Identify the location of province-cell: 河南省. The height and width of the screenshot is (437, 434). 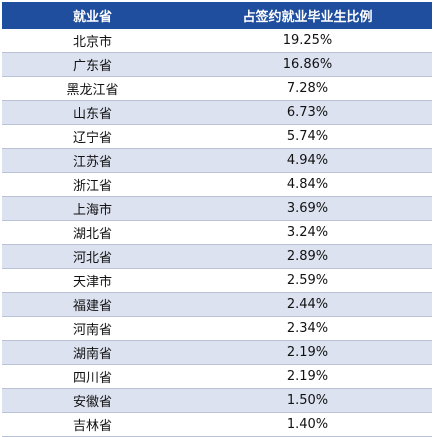
(92, 328).